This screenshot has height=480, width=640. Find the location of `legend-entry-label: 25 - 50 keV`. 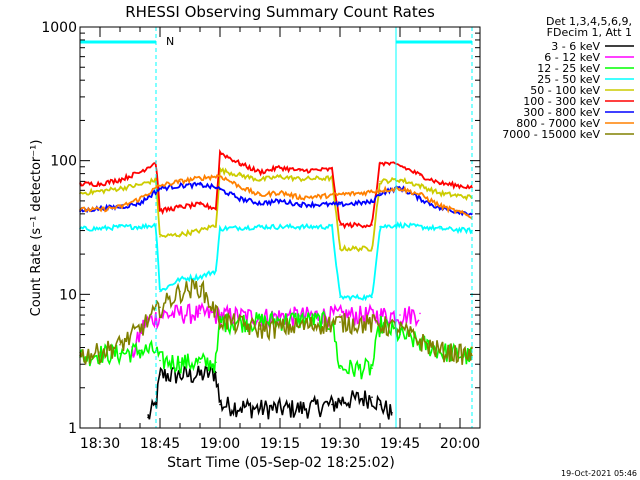

legend-entry-label: 25 - 50 keV is located at coordinates (568, 79).